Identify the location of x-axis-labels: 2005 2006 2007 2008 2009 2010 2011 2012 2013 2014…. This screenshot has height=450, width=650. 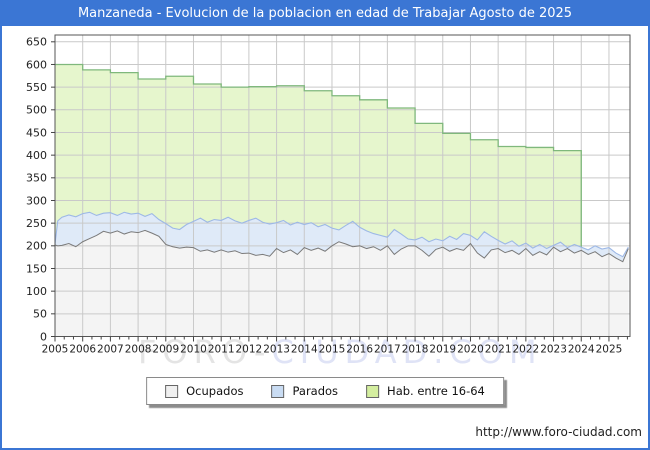
(332, 350).